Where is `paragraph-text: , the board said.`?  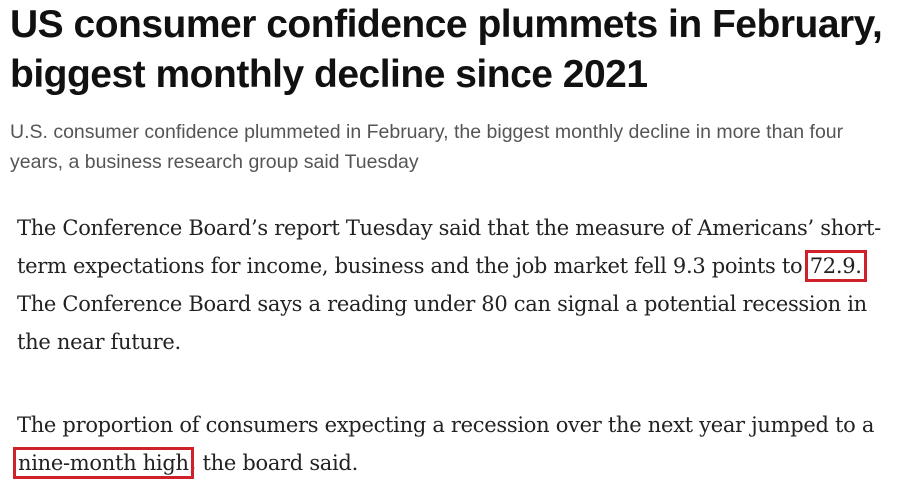
paragraph-text: , the board said. is located at coordinates (274, 463).